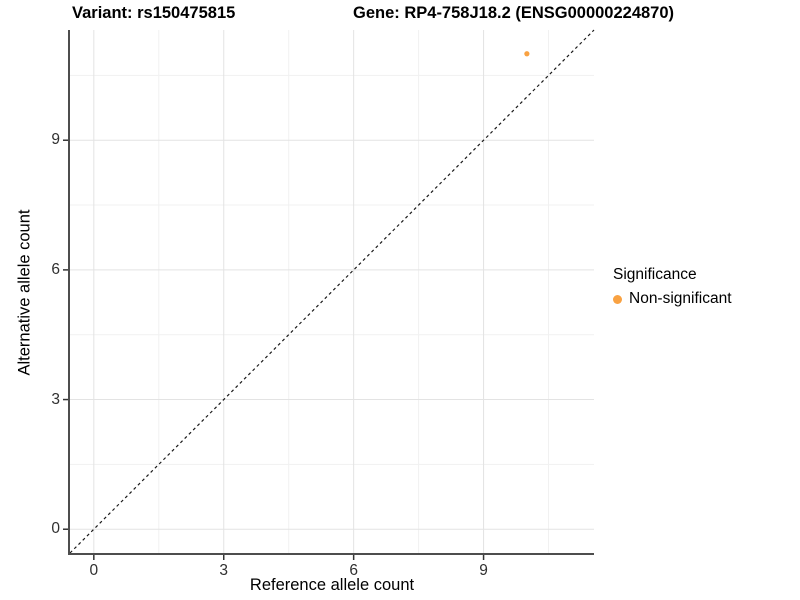  Describe the element at coordinates (94, 570) in the screenshot. I see `x-tick-label: 0` at that location.